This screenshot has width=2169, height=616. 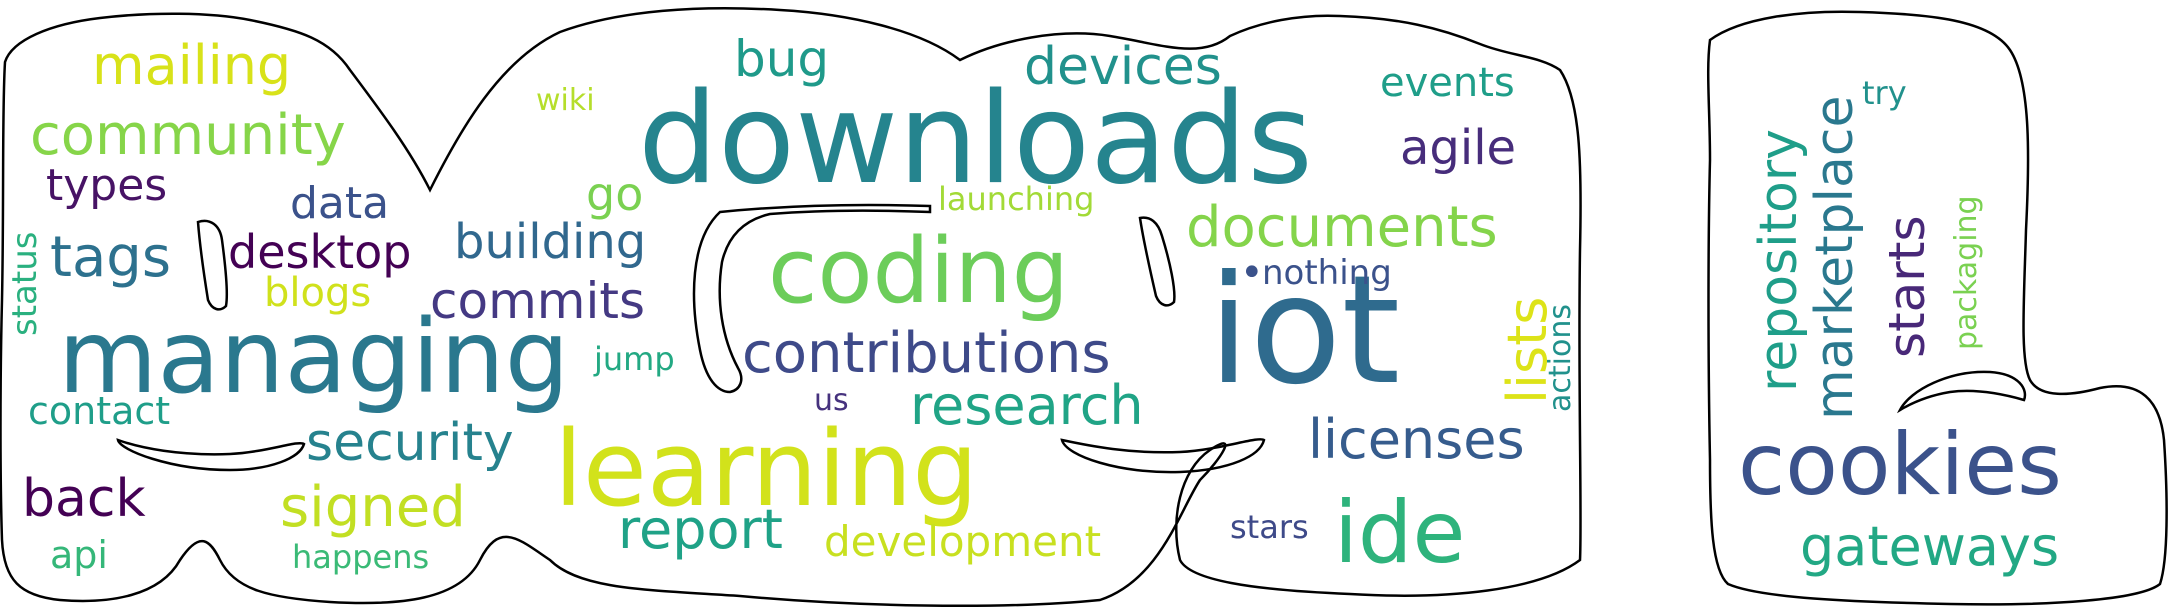 What do you see at coordinates (614, 194) in the screenshot?
I see `word-go: go` at bounding box center [614, 194].